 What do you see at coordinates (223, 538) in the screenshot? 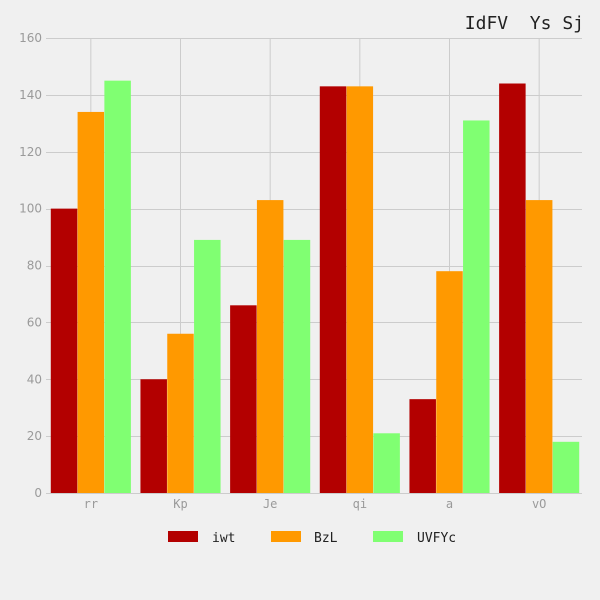
I see `legend-label-iwt: iwt` at bounding box center [223, 538].